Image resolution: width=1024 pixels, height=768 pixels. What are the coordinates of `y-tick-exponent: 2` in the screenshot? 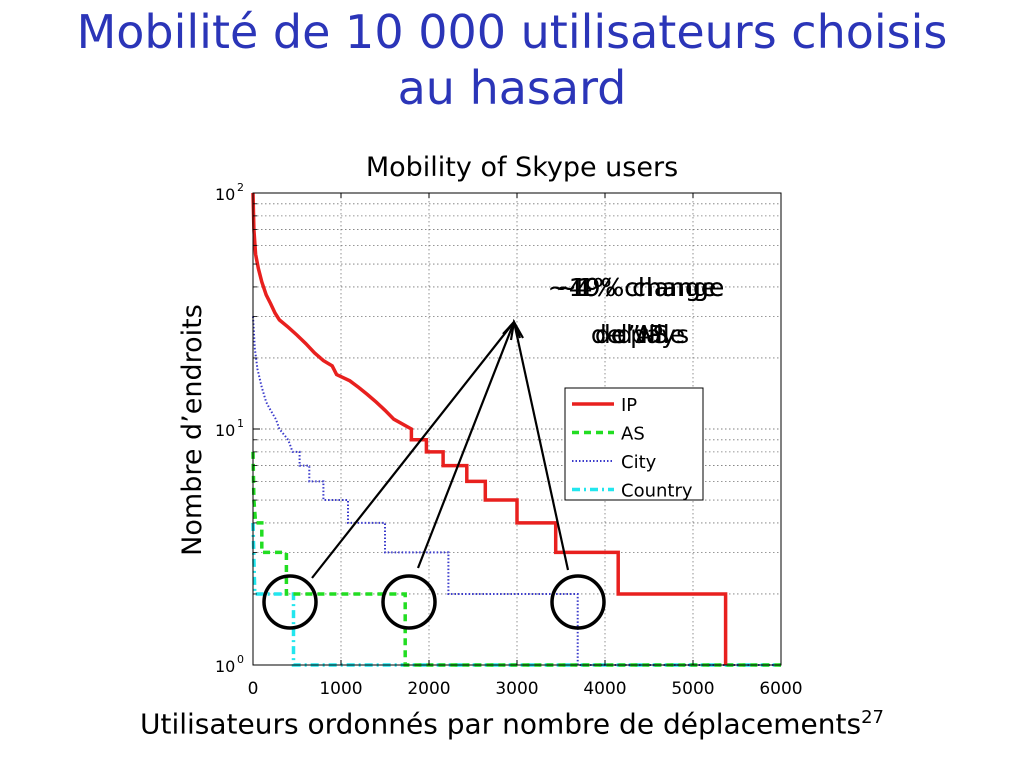 It's located at (240, 187).